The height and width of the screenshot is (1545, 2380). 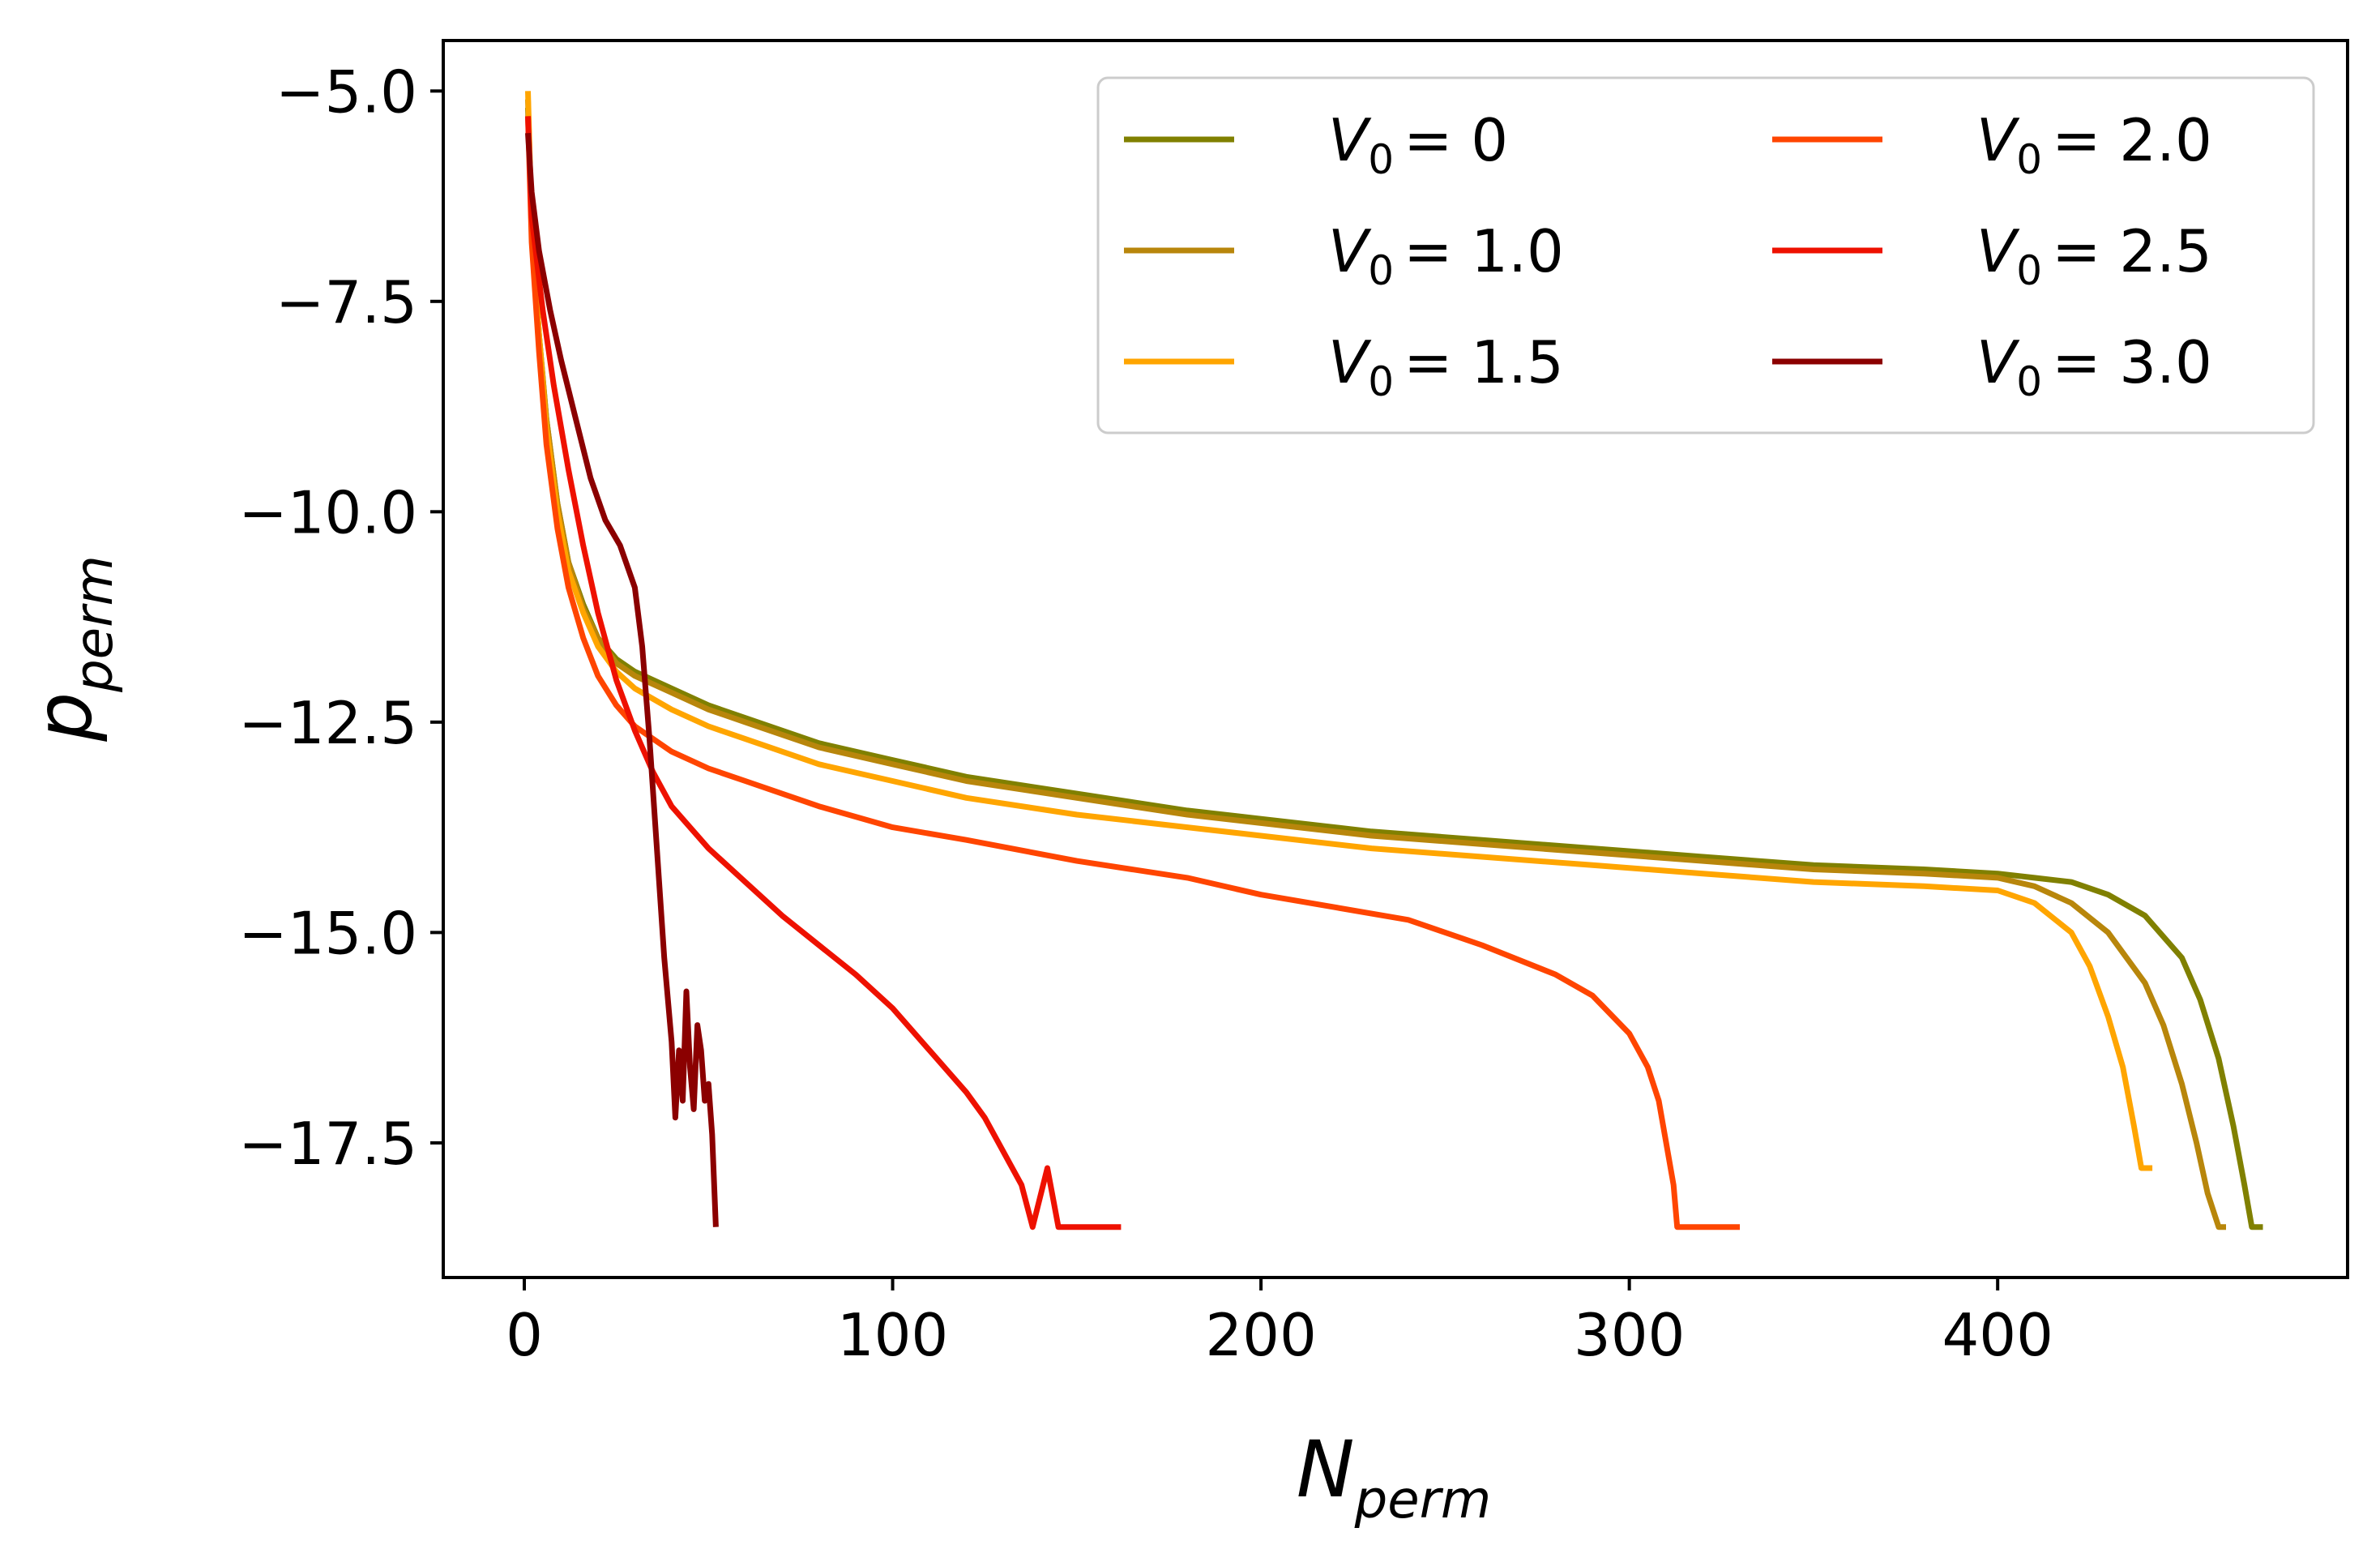 I want to click on x-tick-label: 400, so click(x=1998, y=1335).